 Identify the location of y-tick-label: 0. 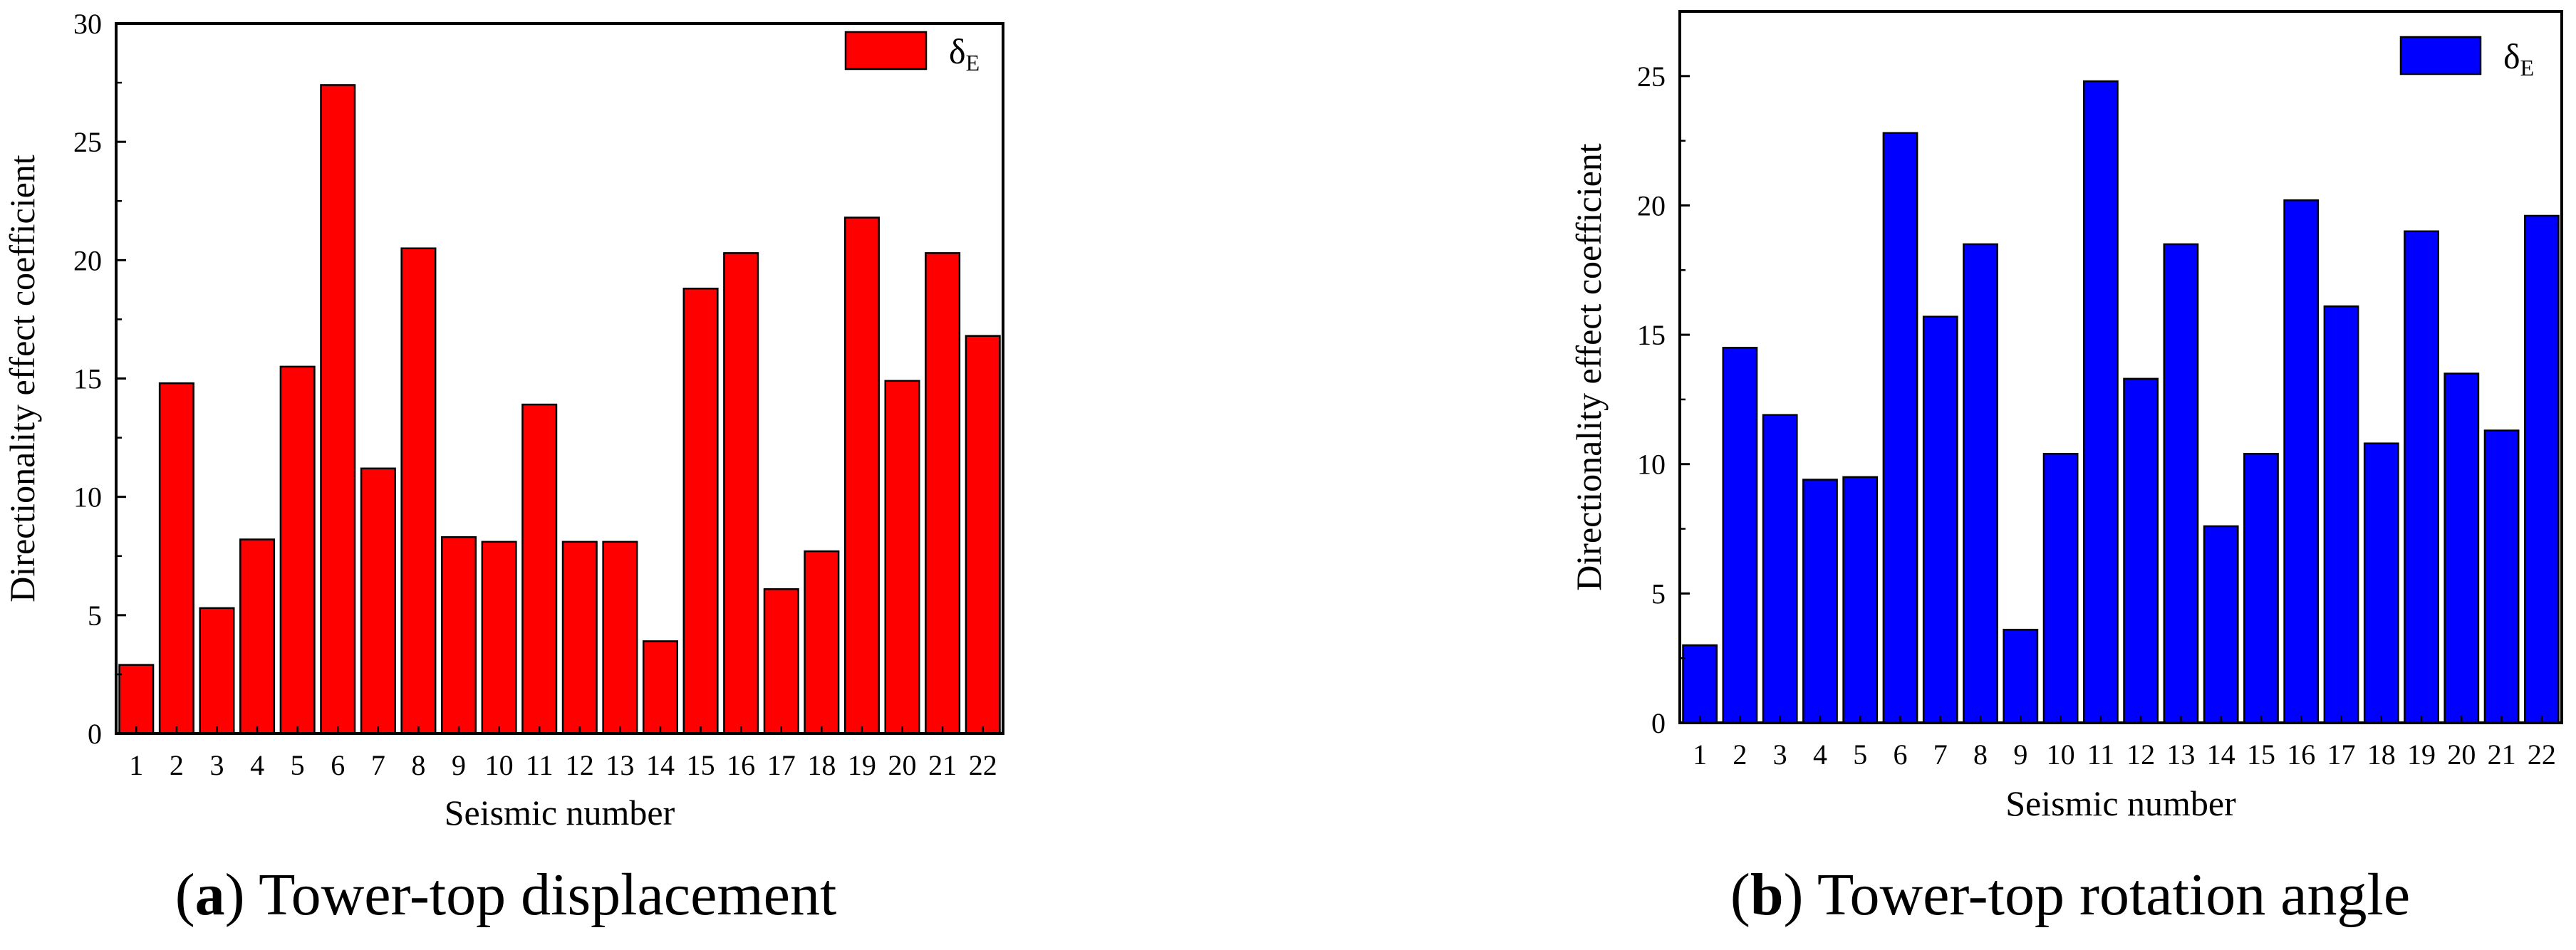
(95, 734).